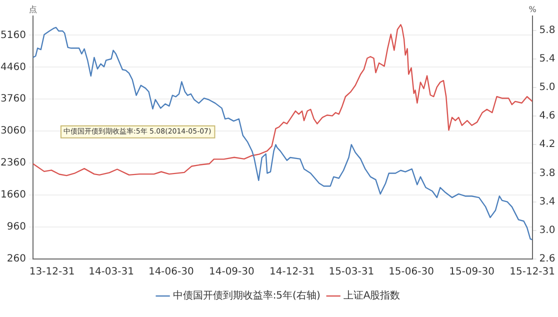 The width and height of the screenshot is (558, 317). I want to click on x-tick-label: 13-12-31, so click(52, 272).